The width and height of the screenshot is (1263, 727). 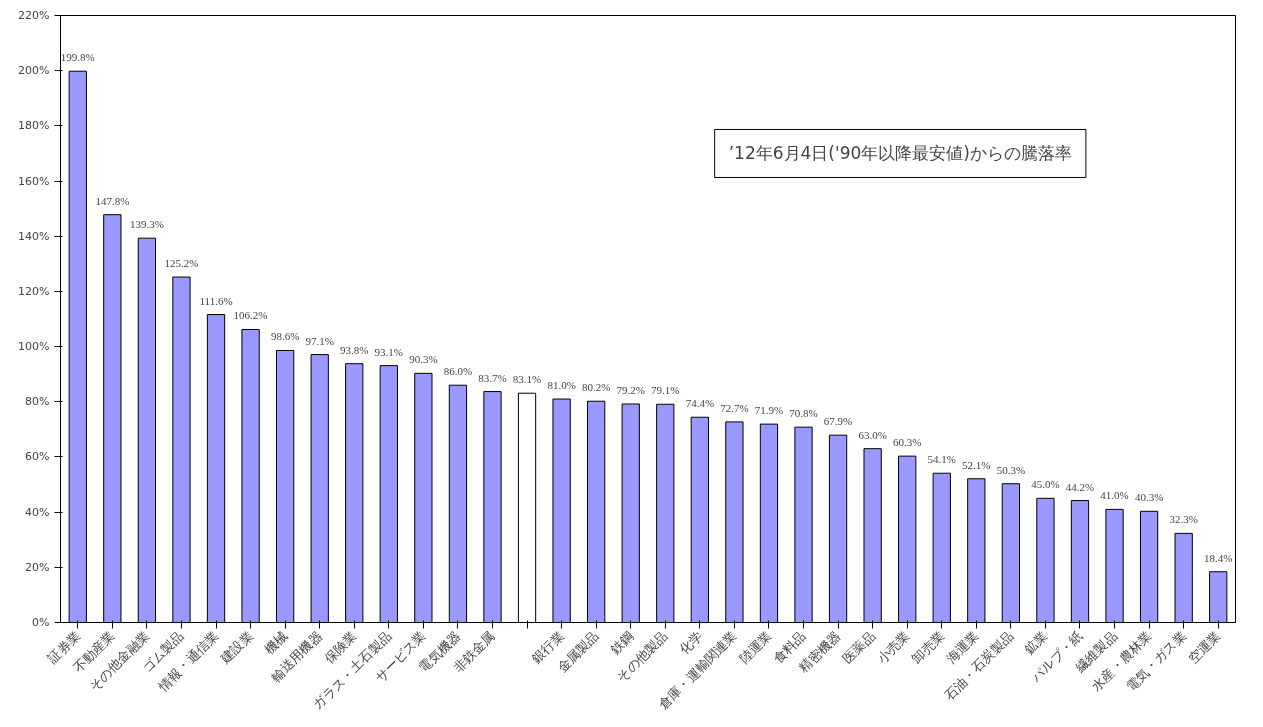 I want to click on data-label: 41.0%, so click(x=1114, y=495).